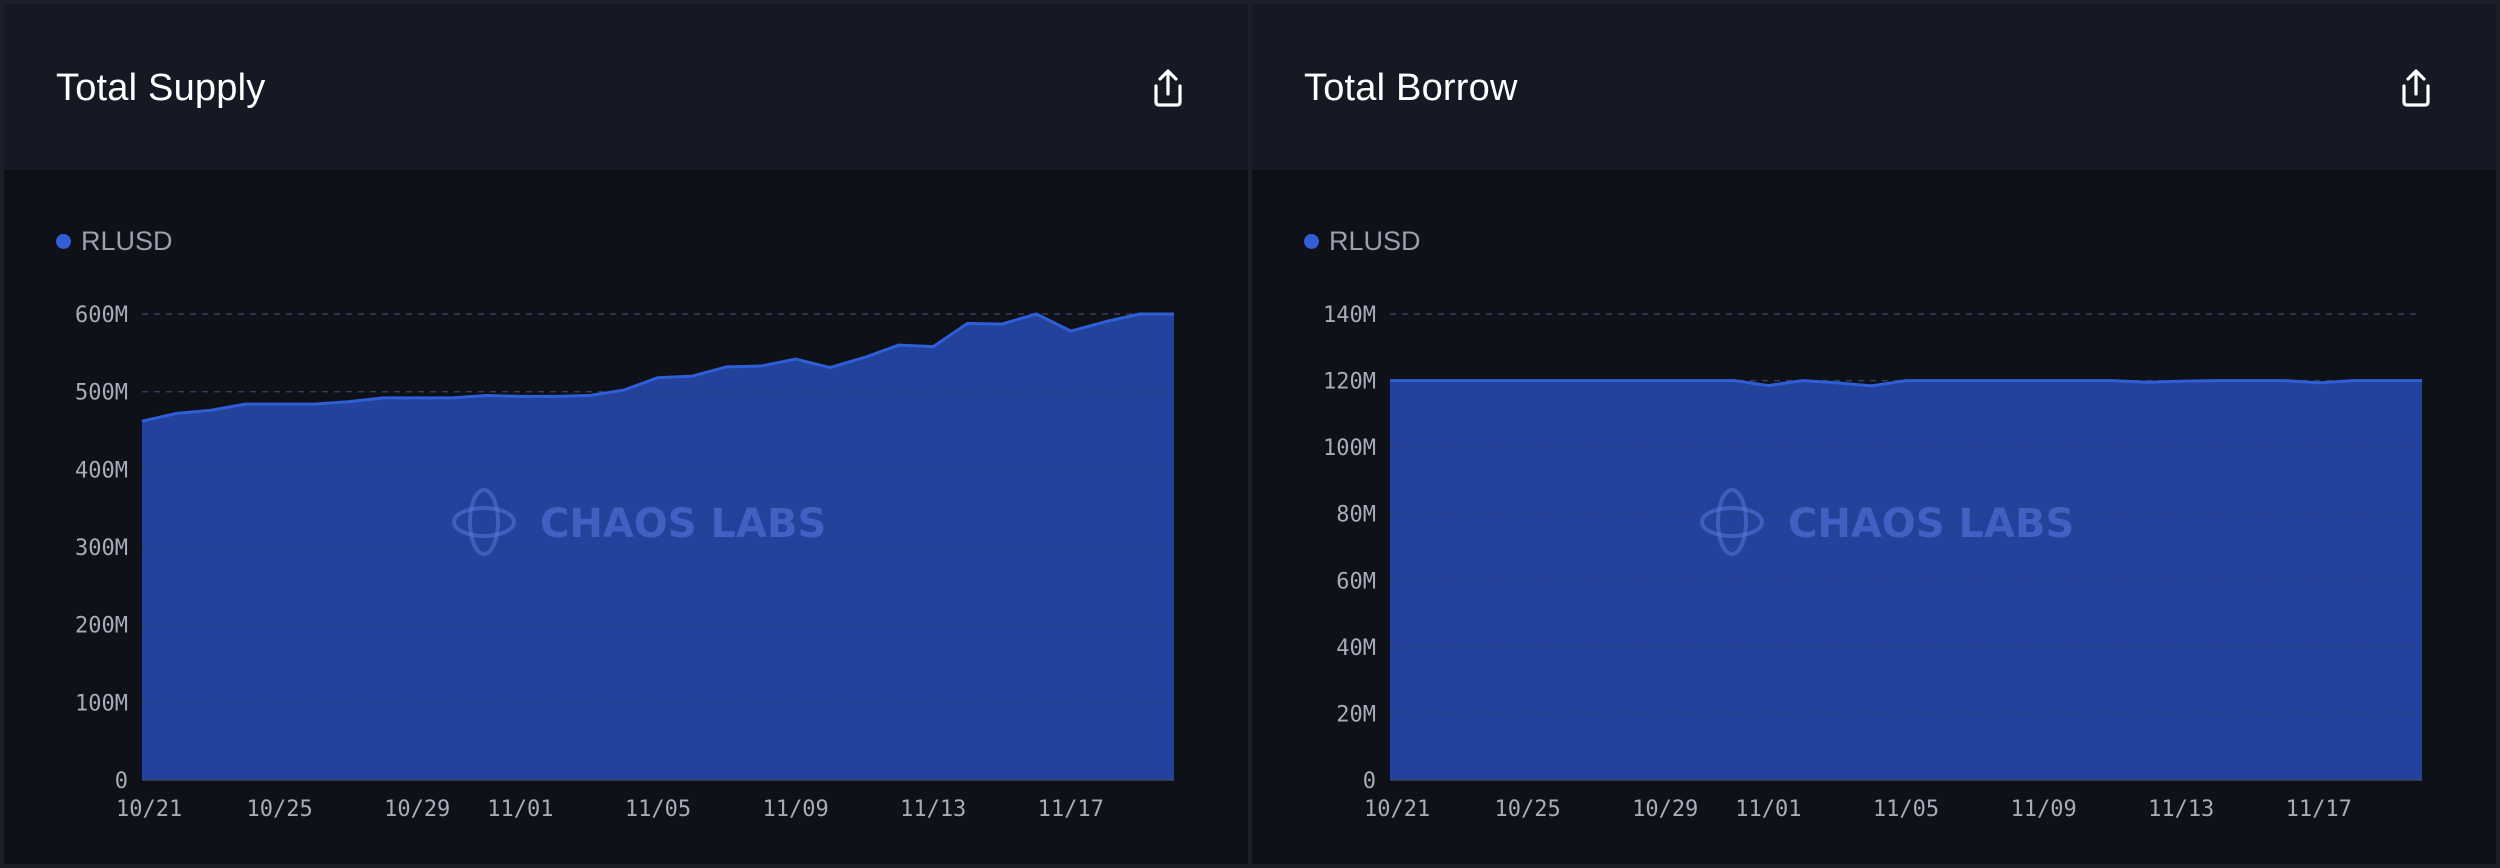 The image size is (2500, 868). What do you see at coordinates (101, 315) in the screenshot?
I see `y-tick-label: 600M` at bounding box center [101, 315].